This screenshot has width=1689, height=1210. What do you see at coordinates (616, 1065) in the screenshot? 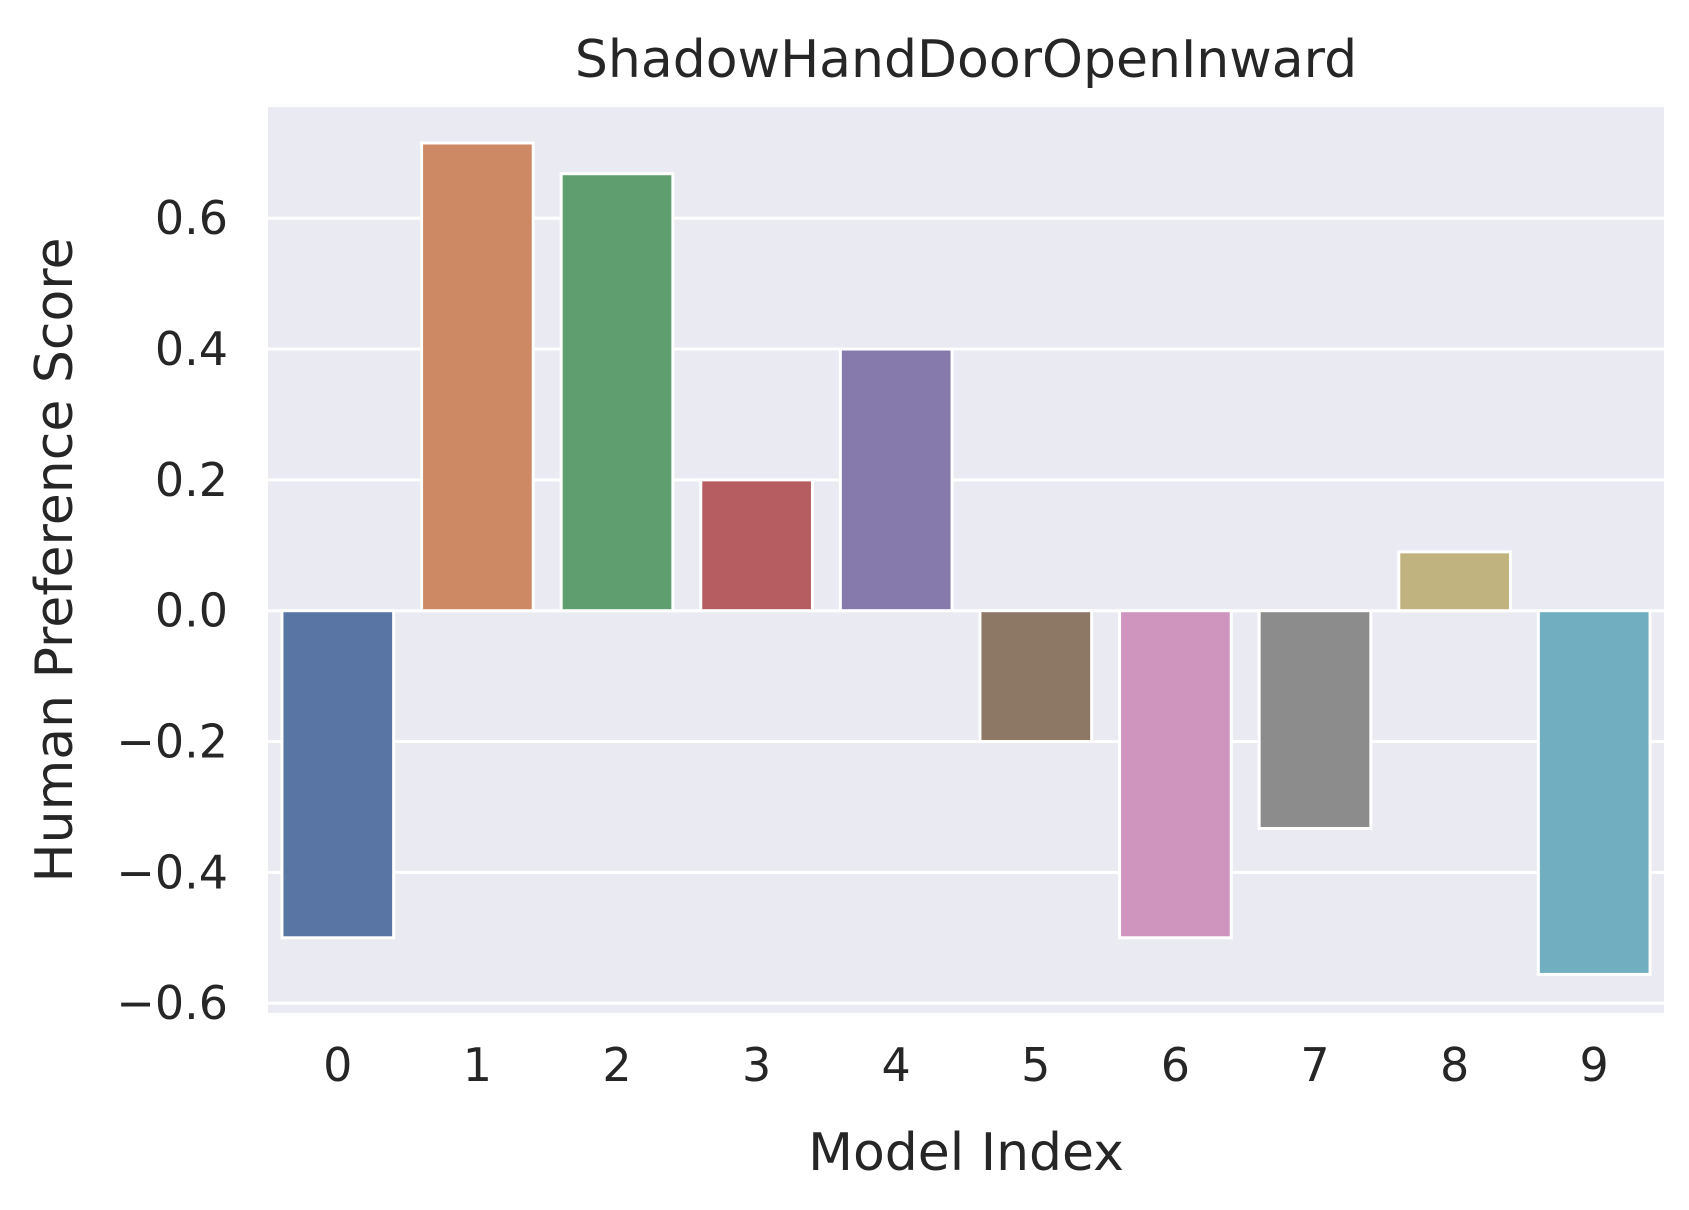
I see `x-tick-label: 2` at bounding box center [616, 1065].